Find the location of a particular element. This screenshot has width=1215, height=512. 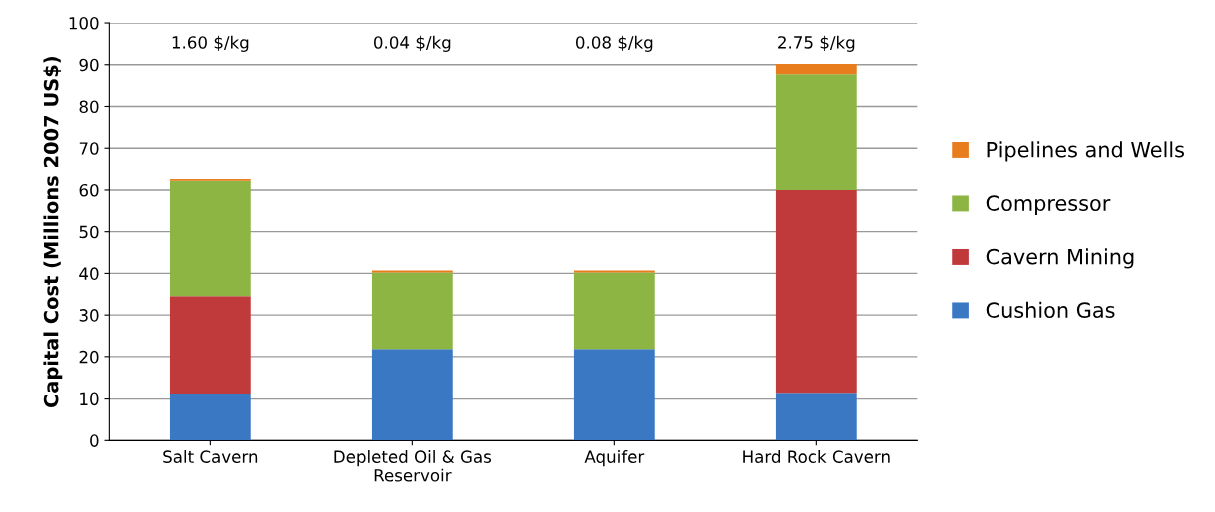

y-tick-label: 70 is located at coordinates (89, 148).